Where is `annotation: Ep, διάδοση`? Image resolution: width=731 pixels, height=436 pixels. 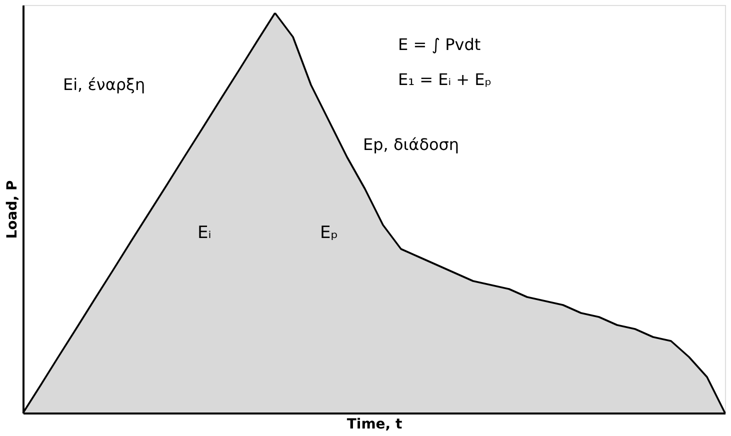
annotation: Ep, διάδοση is located at coordinates (411, 144).